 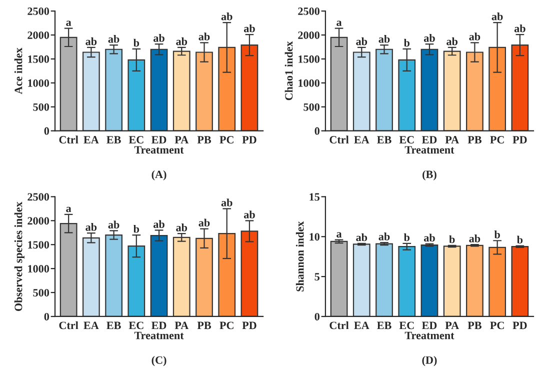 I want to click on text: (C), so click(x=159, y=361).